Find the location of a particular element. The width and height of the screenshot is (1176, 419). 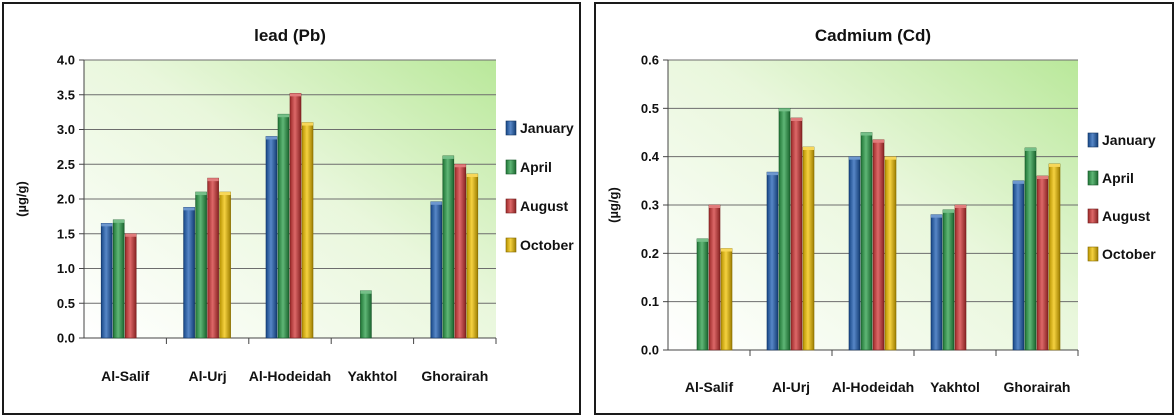

y-tick-label: 1.0 is located at coordinates (66, 268).